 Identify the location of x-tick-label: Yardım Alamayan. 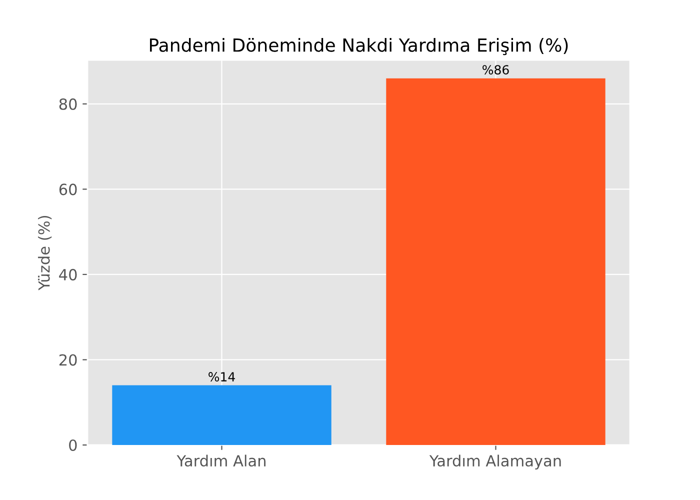
(495, 462).